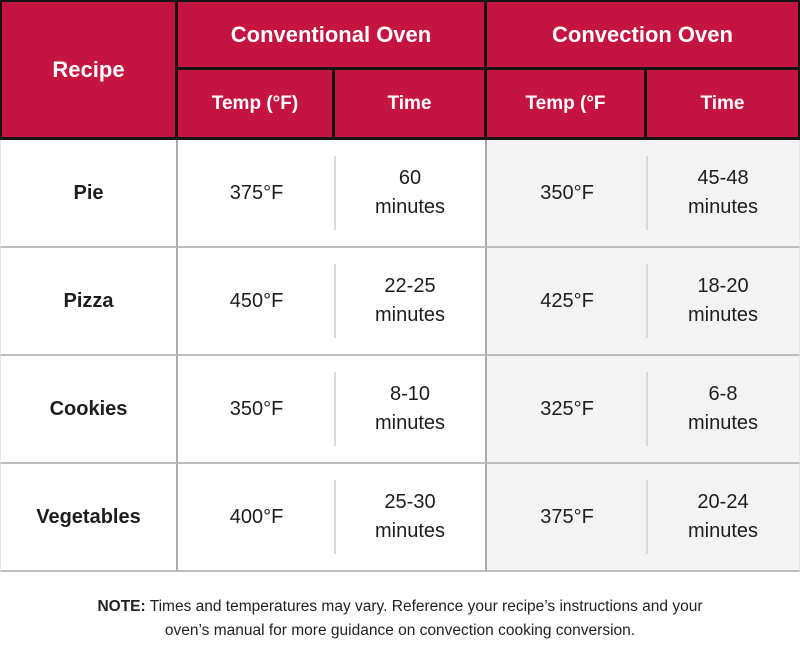  I want to click on time-value: 45-48 minutes, so click(723, 192).